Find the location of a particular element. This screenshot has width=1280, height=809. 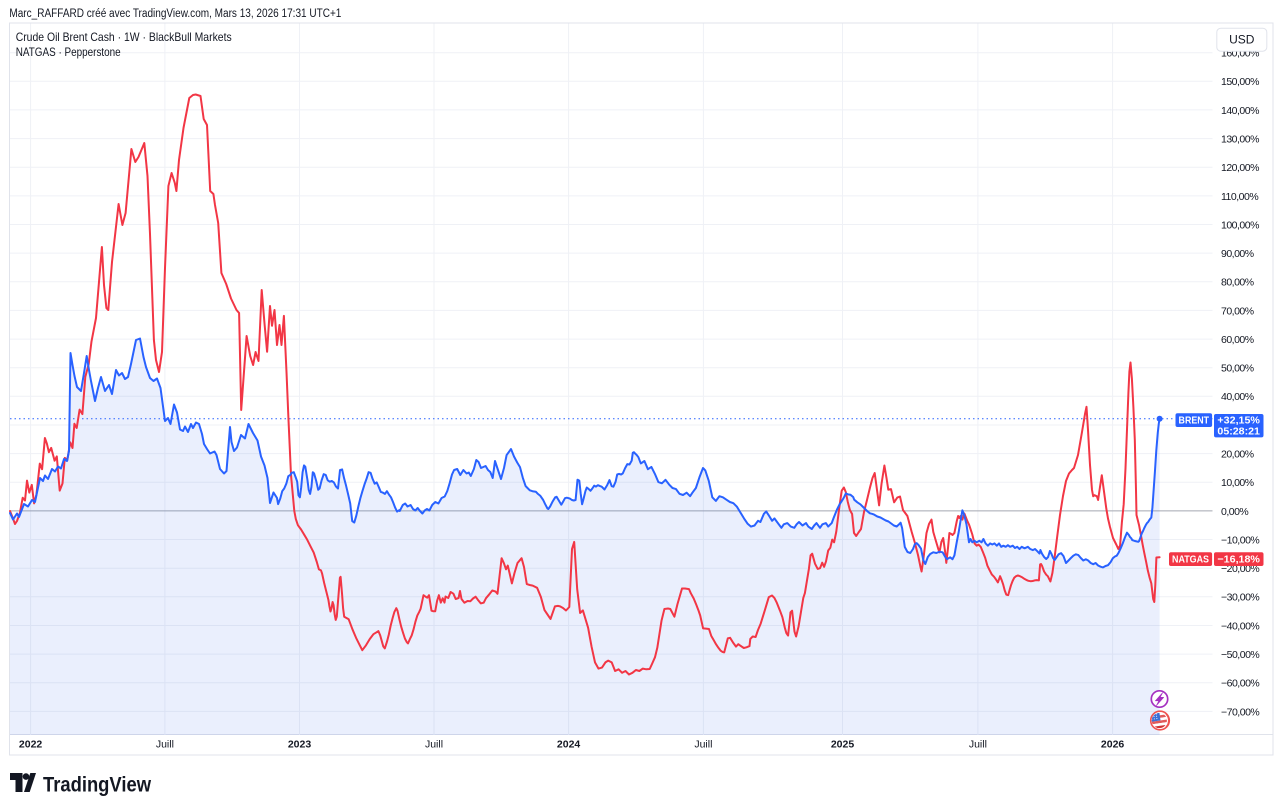

svg-text: −40,00% is located at coordinates (1240, 626).